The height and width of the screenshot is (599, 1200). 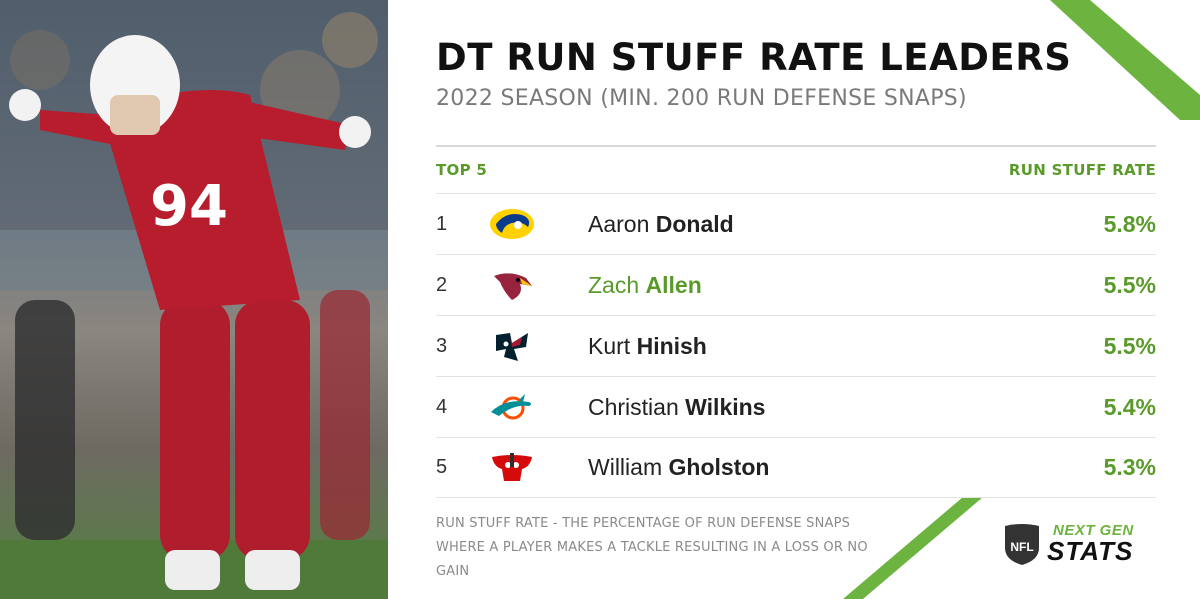 I want to click on rank: 1, so click(x=442, y=223).